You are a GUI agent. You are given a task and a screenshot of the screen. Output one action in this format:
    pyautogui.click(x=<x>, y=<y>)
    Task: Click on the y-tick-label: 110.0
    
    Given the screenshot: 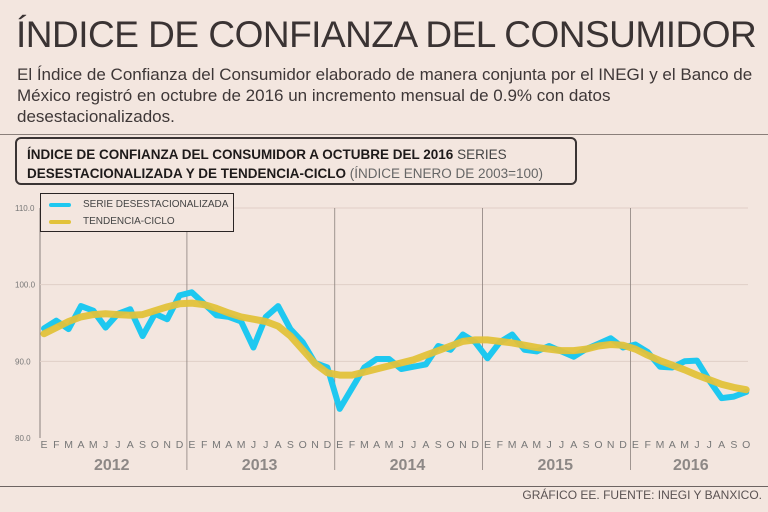 What is the action you would take?
    pyautogui.click(x=25, y=208)
    